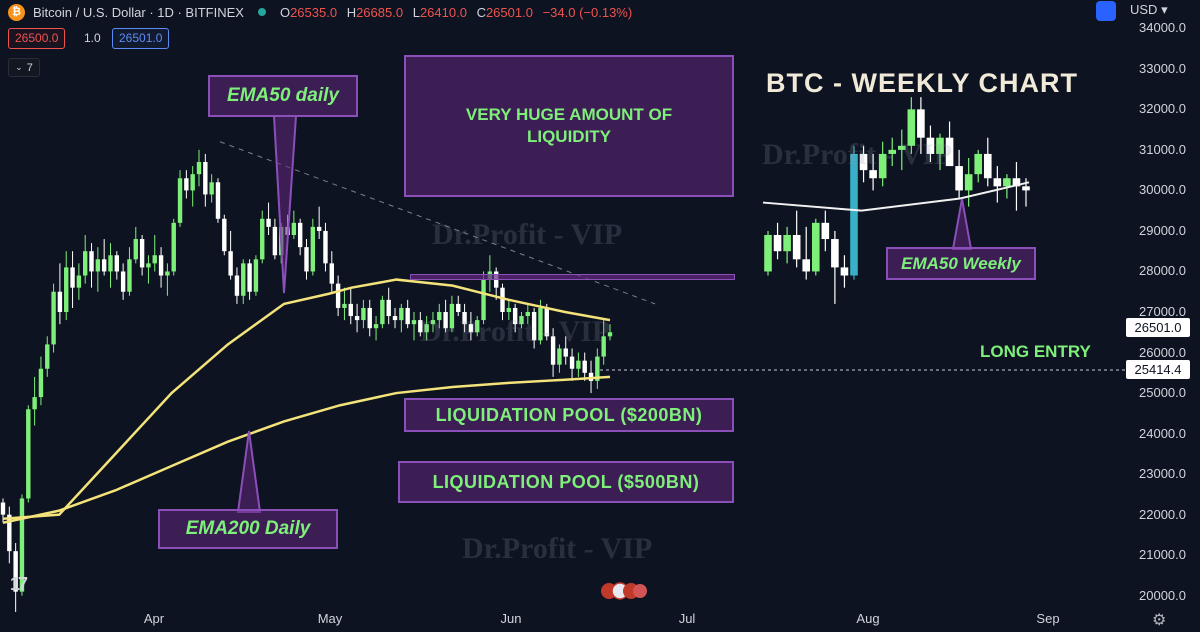 The height and width of the screenshot is (632, 1200). Describe the element at coordinates (248, 529) in the screenshot. I see `ema200-daily-callout: EMA200 Daily` at that location.